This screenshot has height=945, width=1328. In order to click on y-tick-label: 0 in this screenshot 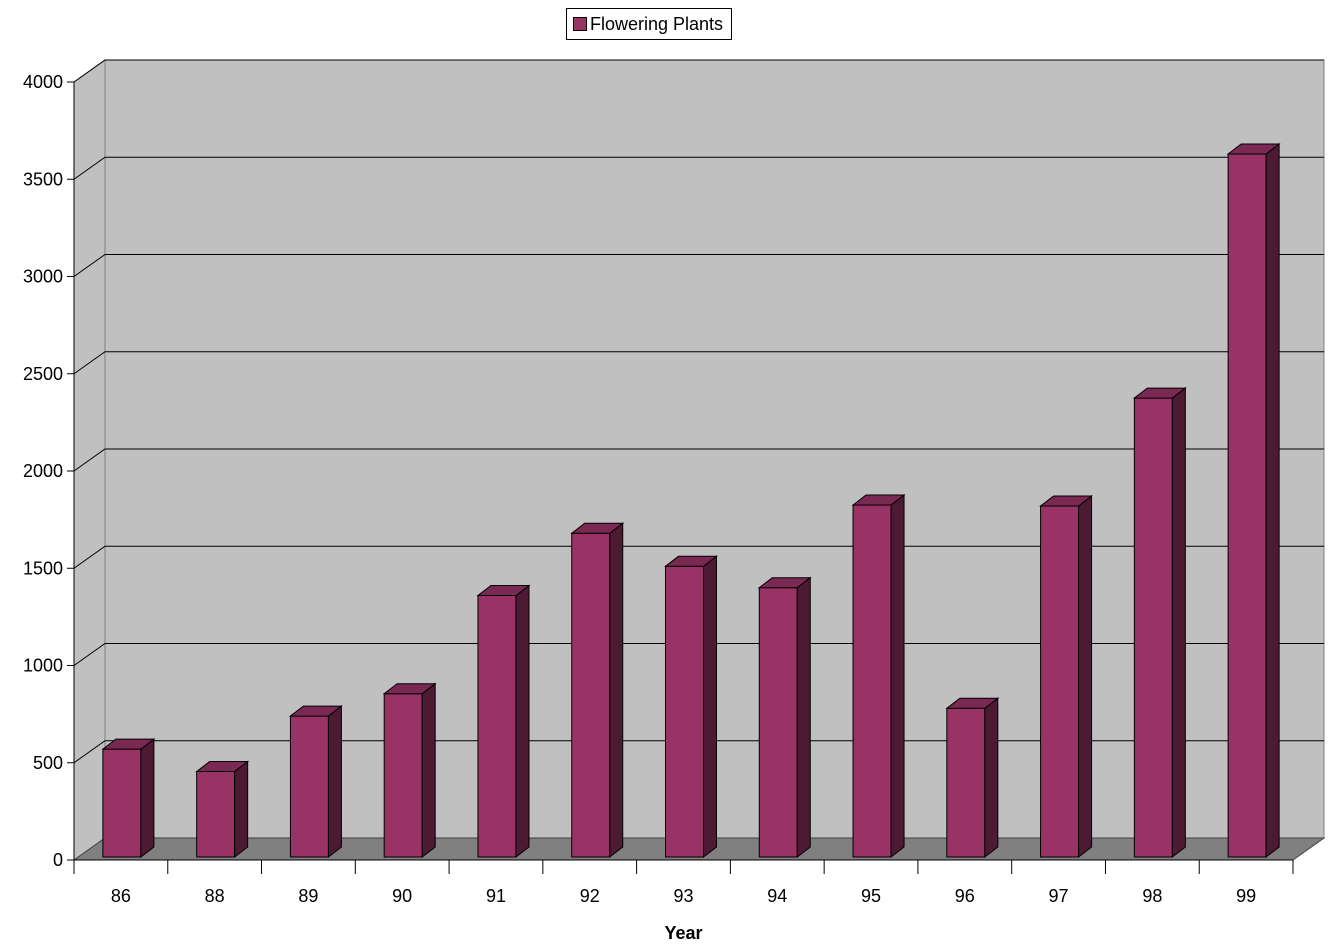, I will do `click(58, 860)`.